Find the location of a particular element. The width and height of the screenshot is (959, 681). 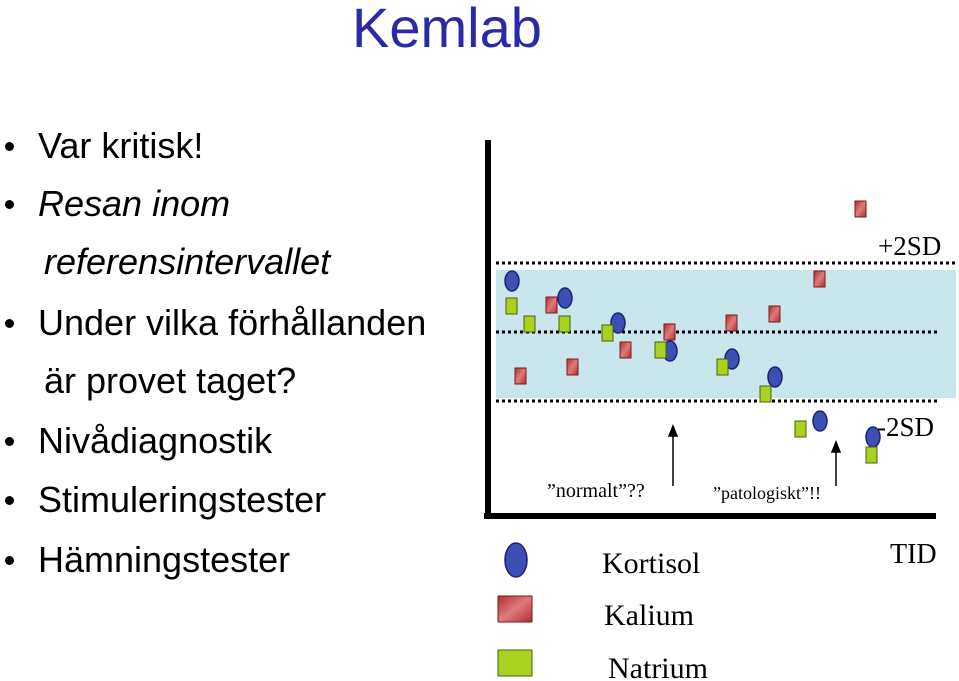

arrow-patho is located at coordinates (836, 462).